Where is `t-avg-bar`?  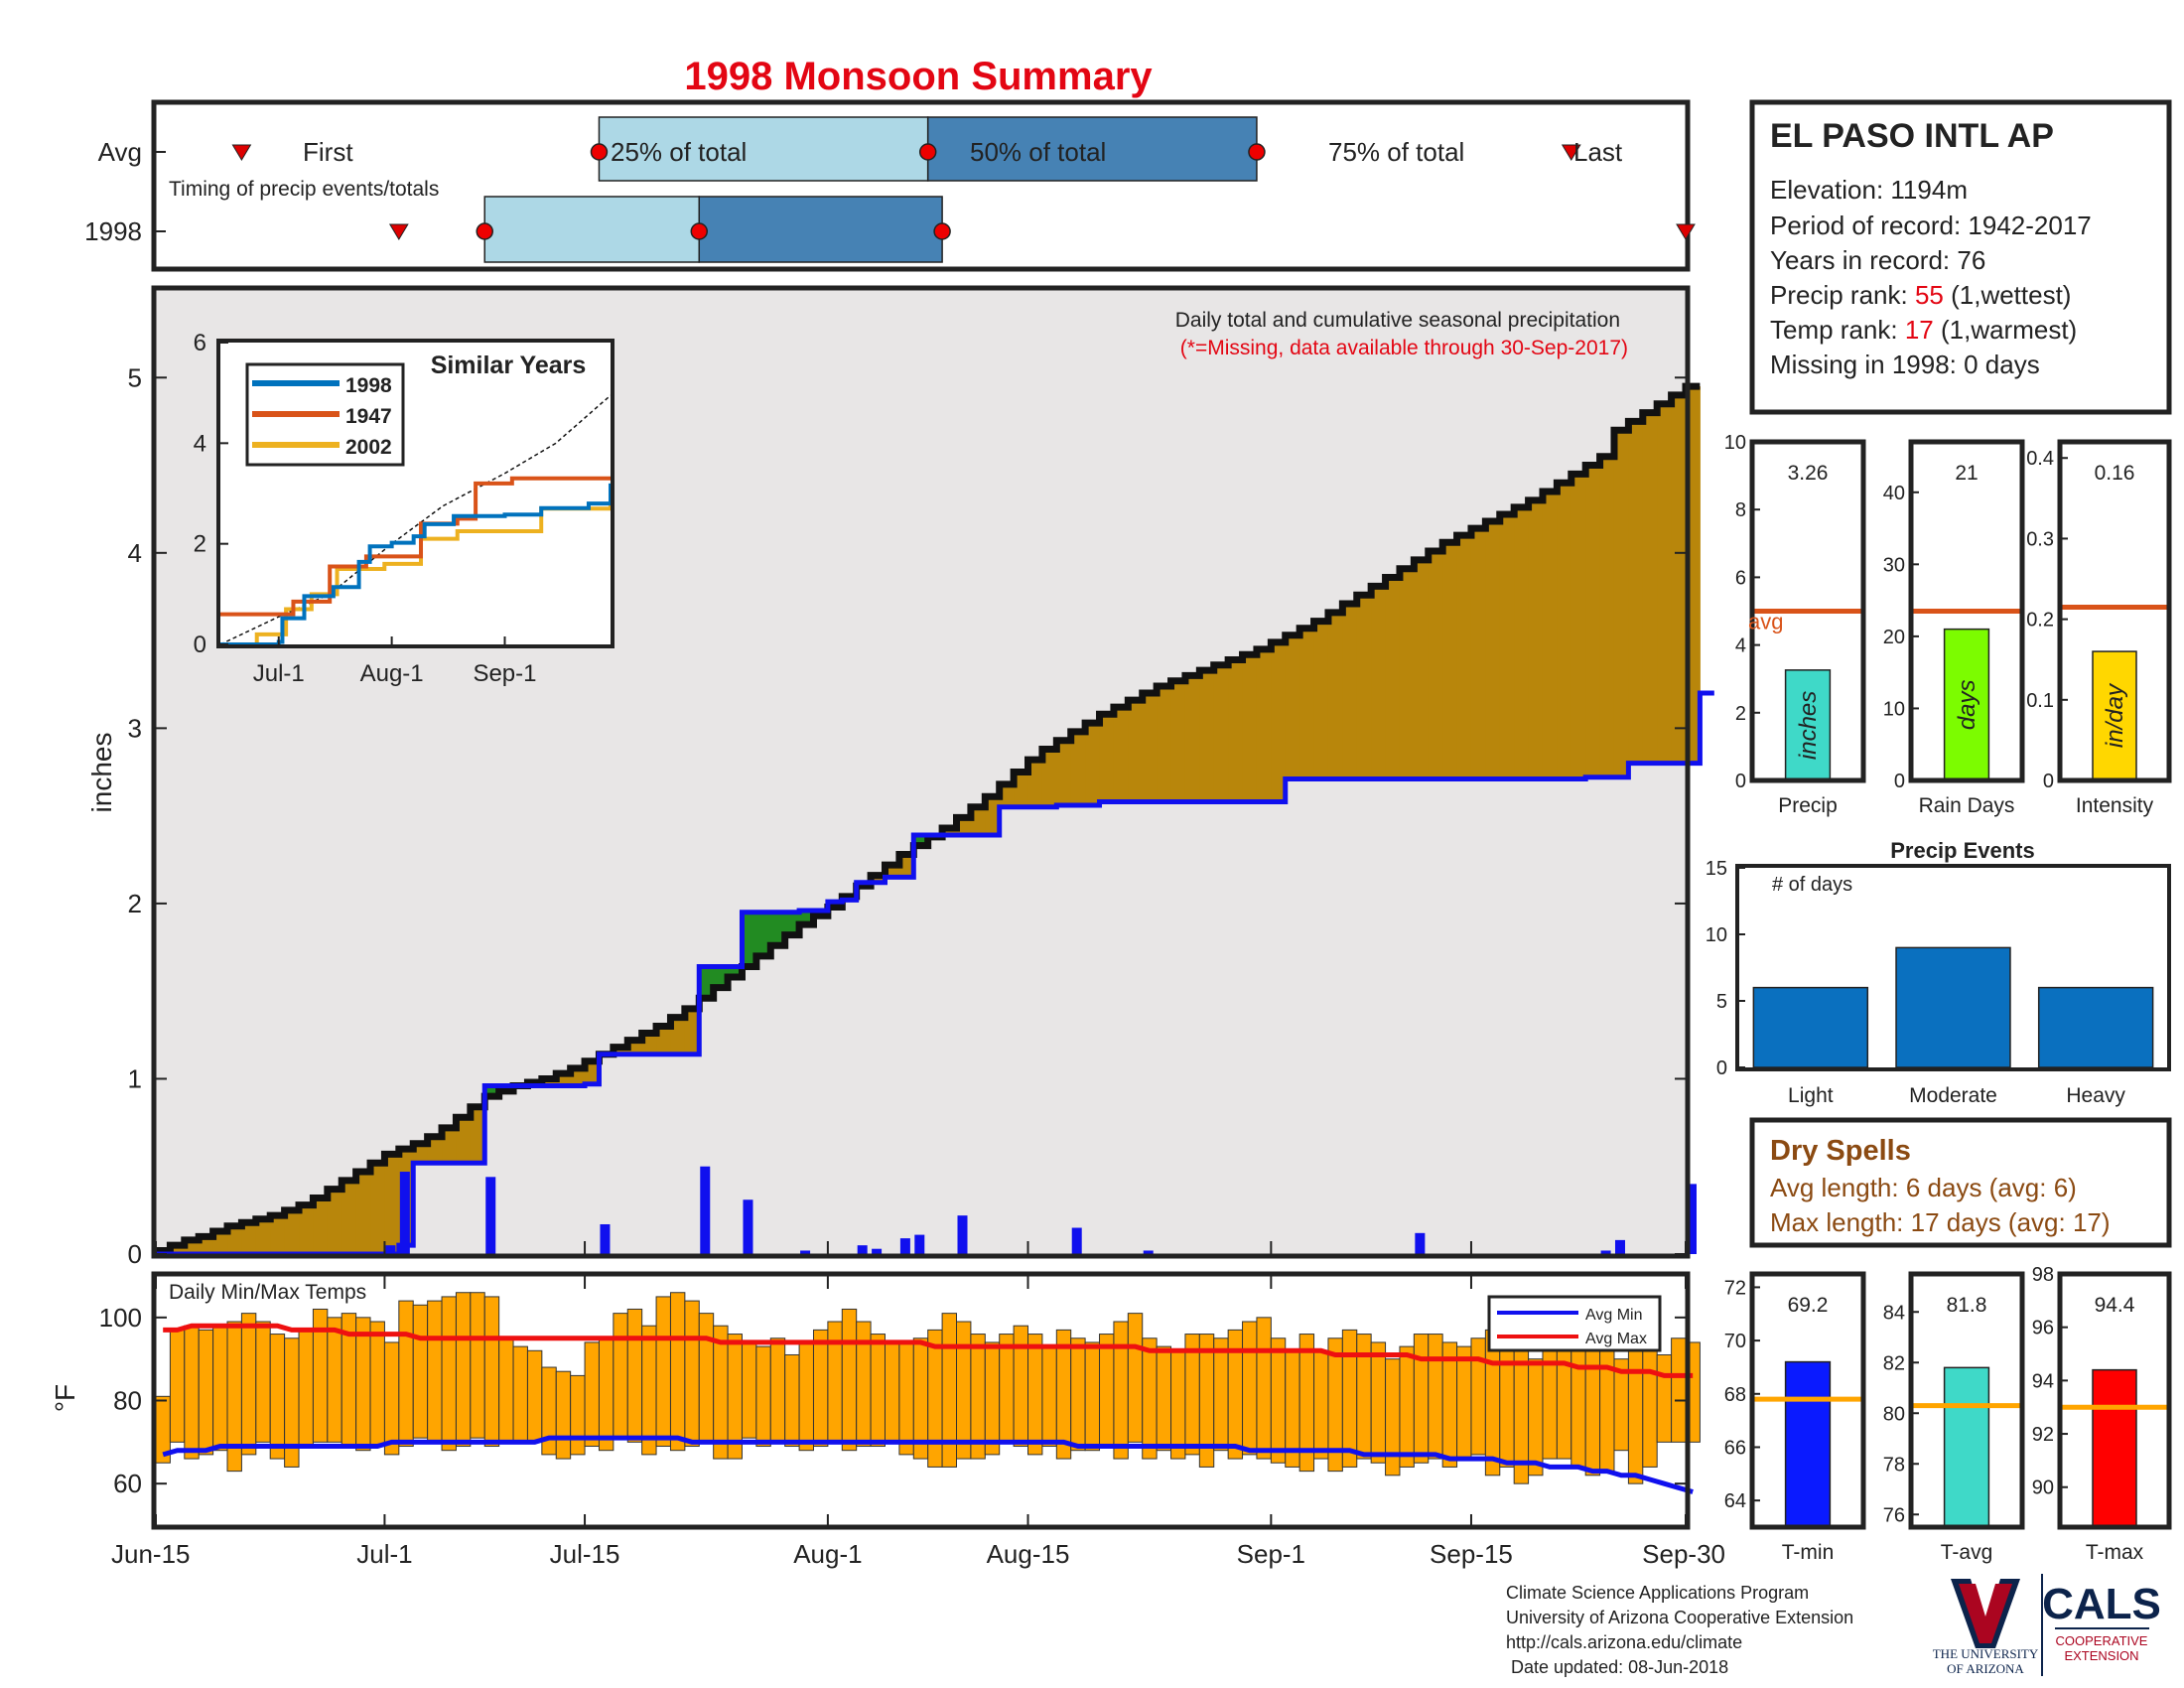
t-avg-bar is located at coordinates (1966, 1447).